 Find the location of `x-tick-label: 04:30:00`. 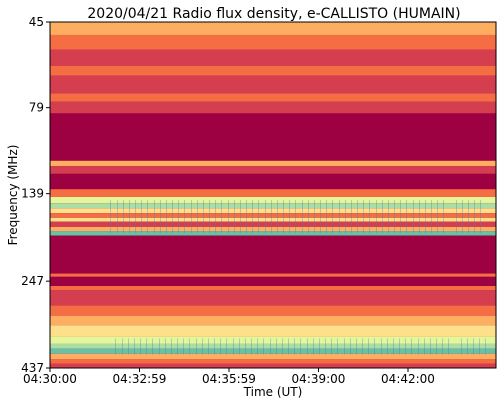

x-tick-label: 04:30:00 is located at coordinates (50, 379).